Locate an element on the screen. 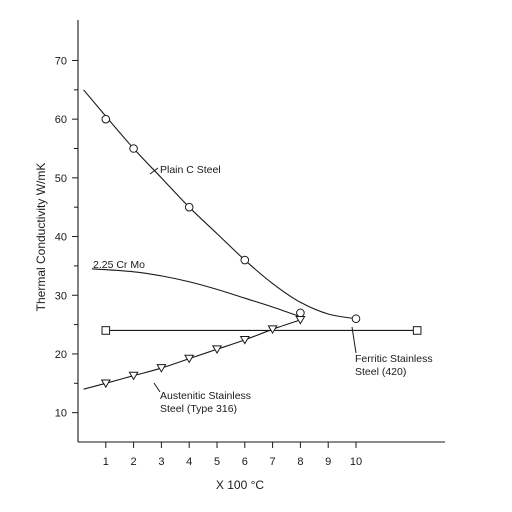 This screenshot has width=512, height=512. annotation-austenitic-line-2: Steel (Type 316) is located at coordinates (198, 409).